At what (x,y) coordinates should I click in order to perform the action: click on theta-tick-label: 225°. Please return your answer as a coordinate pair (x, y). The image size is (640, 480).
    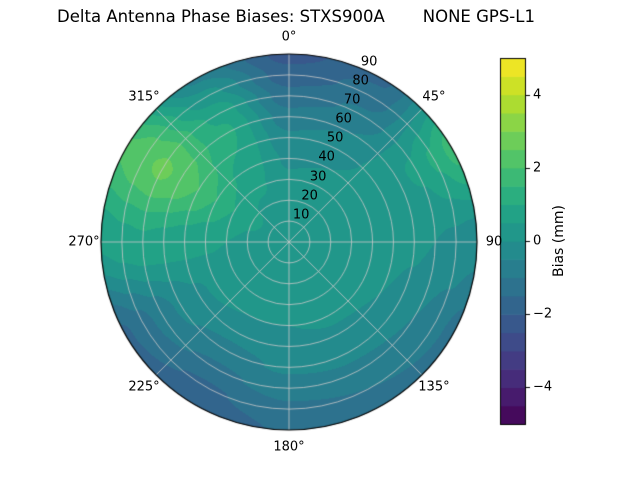
    Looking at the image, I should click on (144, 387).